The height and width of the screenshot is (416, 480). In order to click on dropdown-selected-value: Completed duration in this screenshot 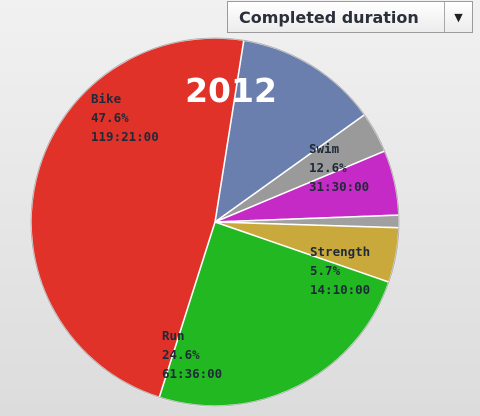, I will do `click(329, 17)`.